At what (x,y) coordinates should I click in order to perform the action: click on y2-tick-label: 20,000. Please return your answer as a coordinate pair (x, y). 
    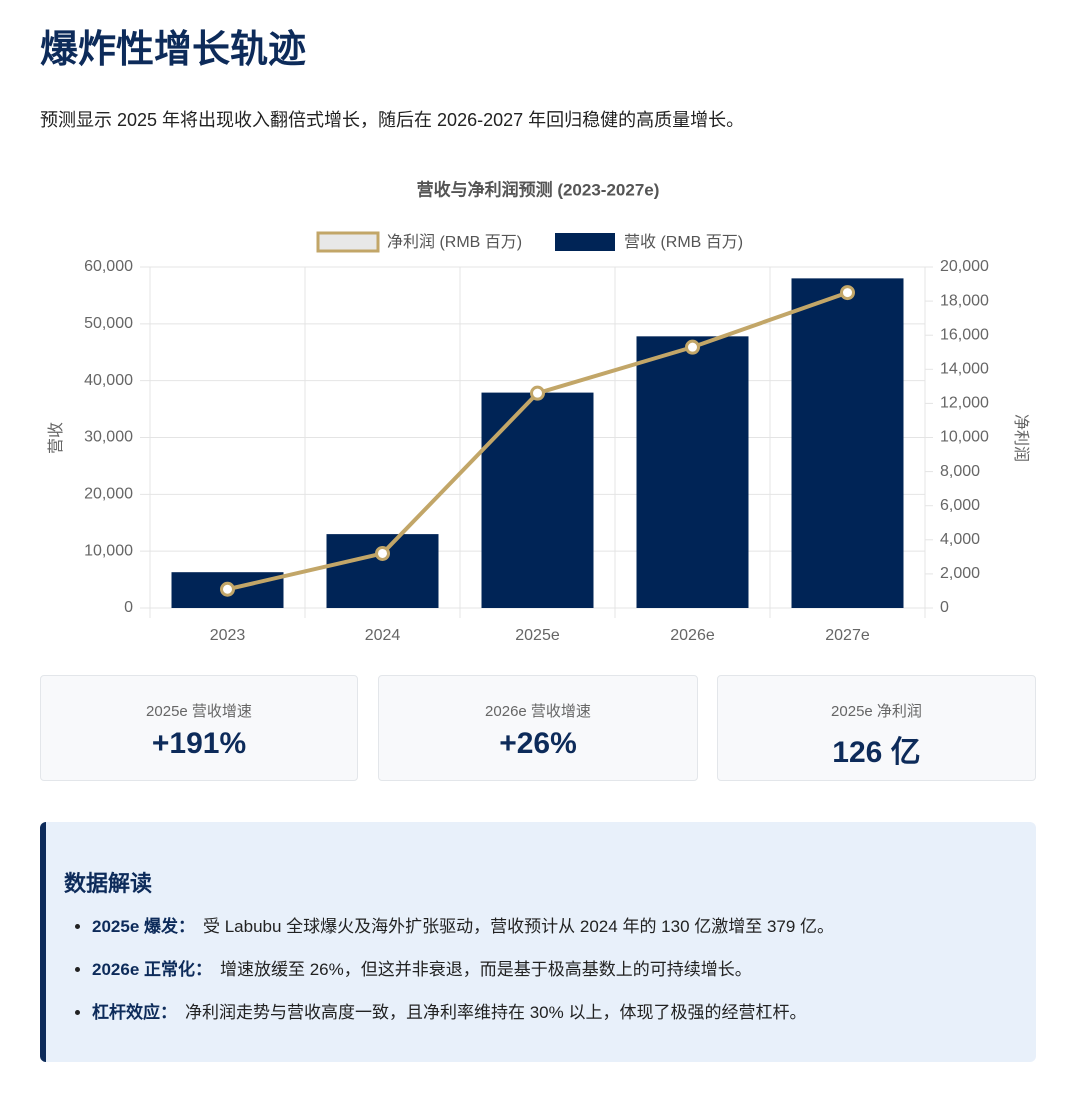
    Looking at the image, I should click on (964, 266).